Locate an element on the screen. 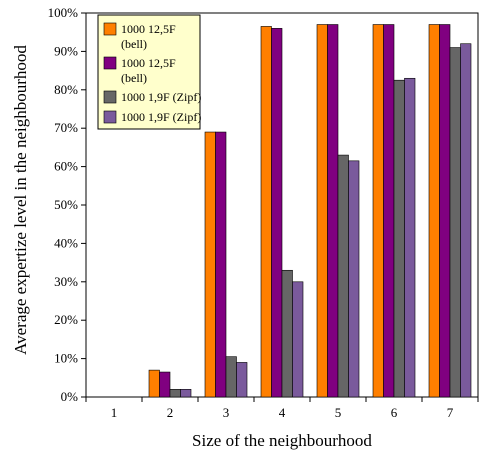  x-tick-label: 5 is located at coordinates (338, 412).